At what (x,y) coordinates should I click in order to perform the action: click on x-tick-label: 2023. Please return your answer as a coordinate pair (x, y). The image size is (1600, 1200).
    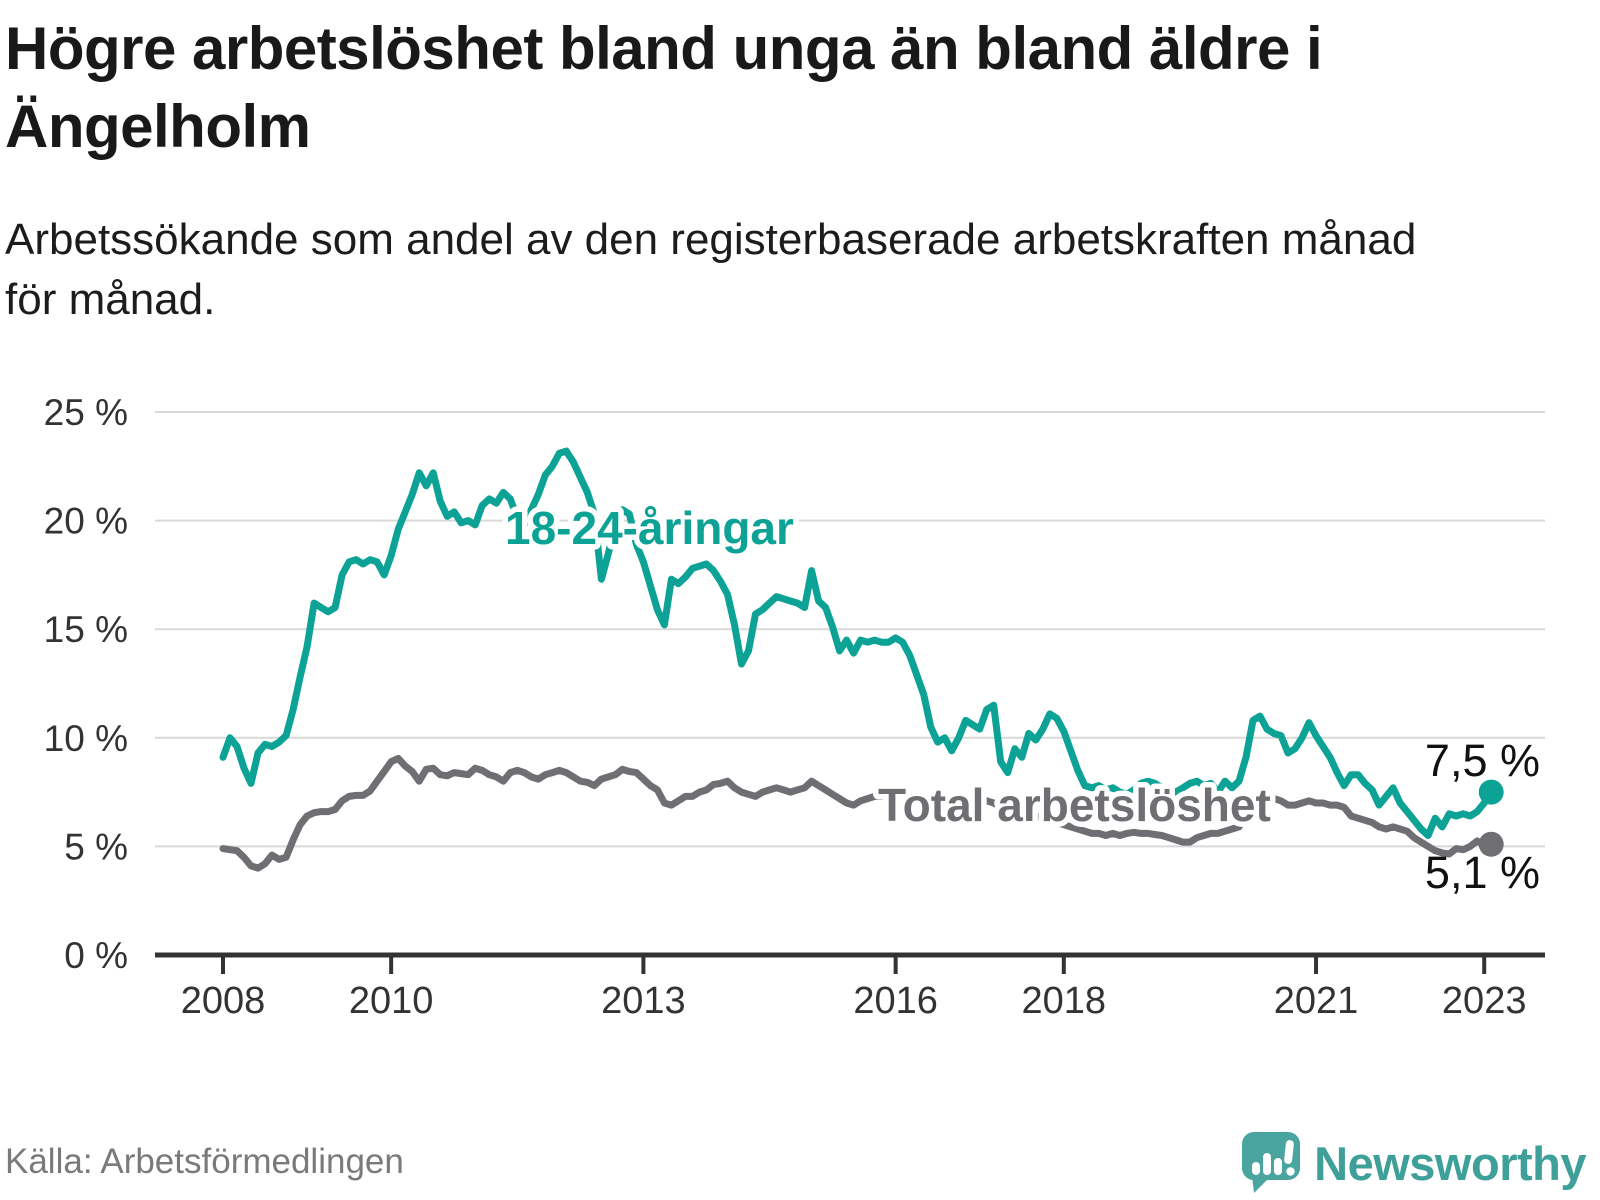
    Looking at the image, I should click on (1484, 1001).